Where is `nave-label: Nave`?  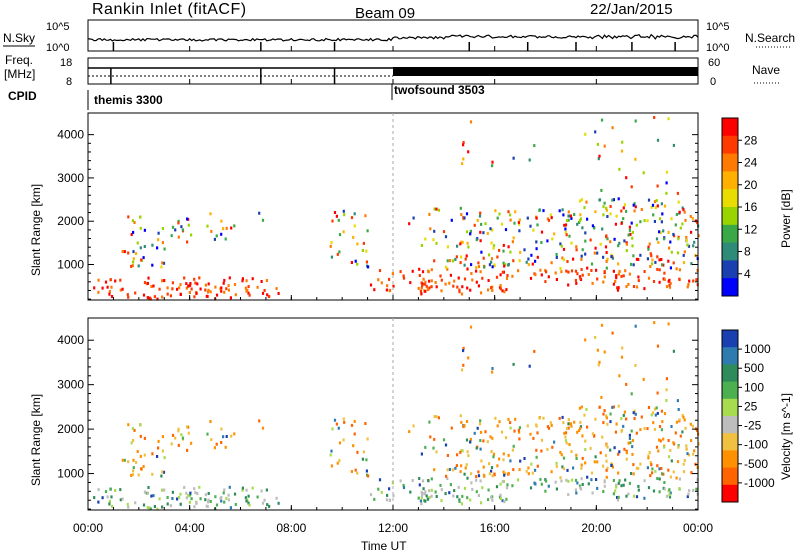
nave-label: Nave is located at coordinates (766, 70).